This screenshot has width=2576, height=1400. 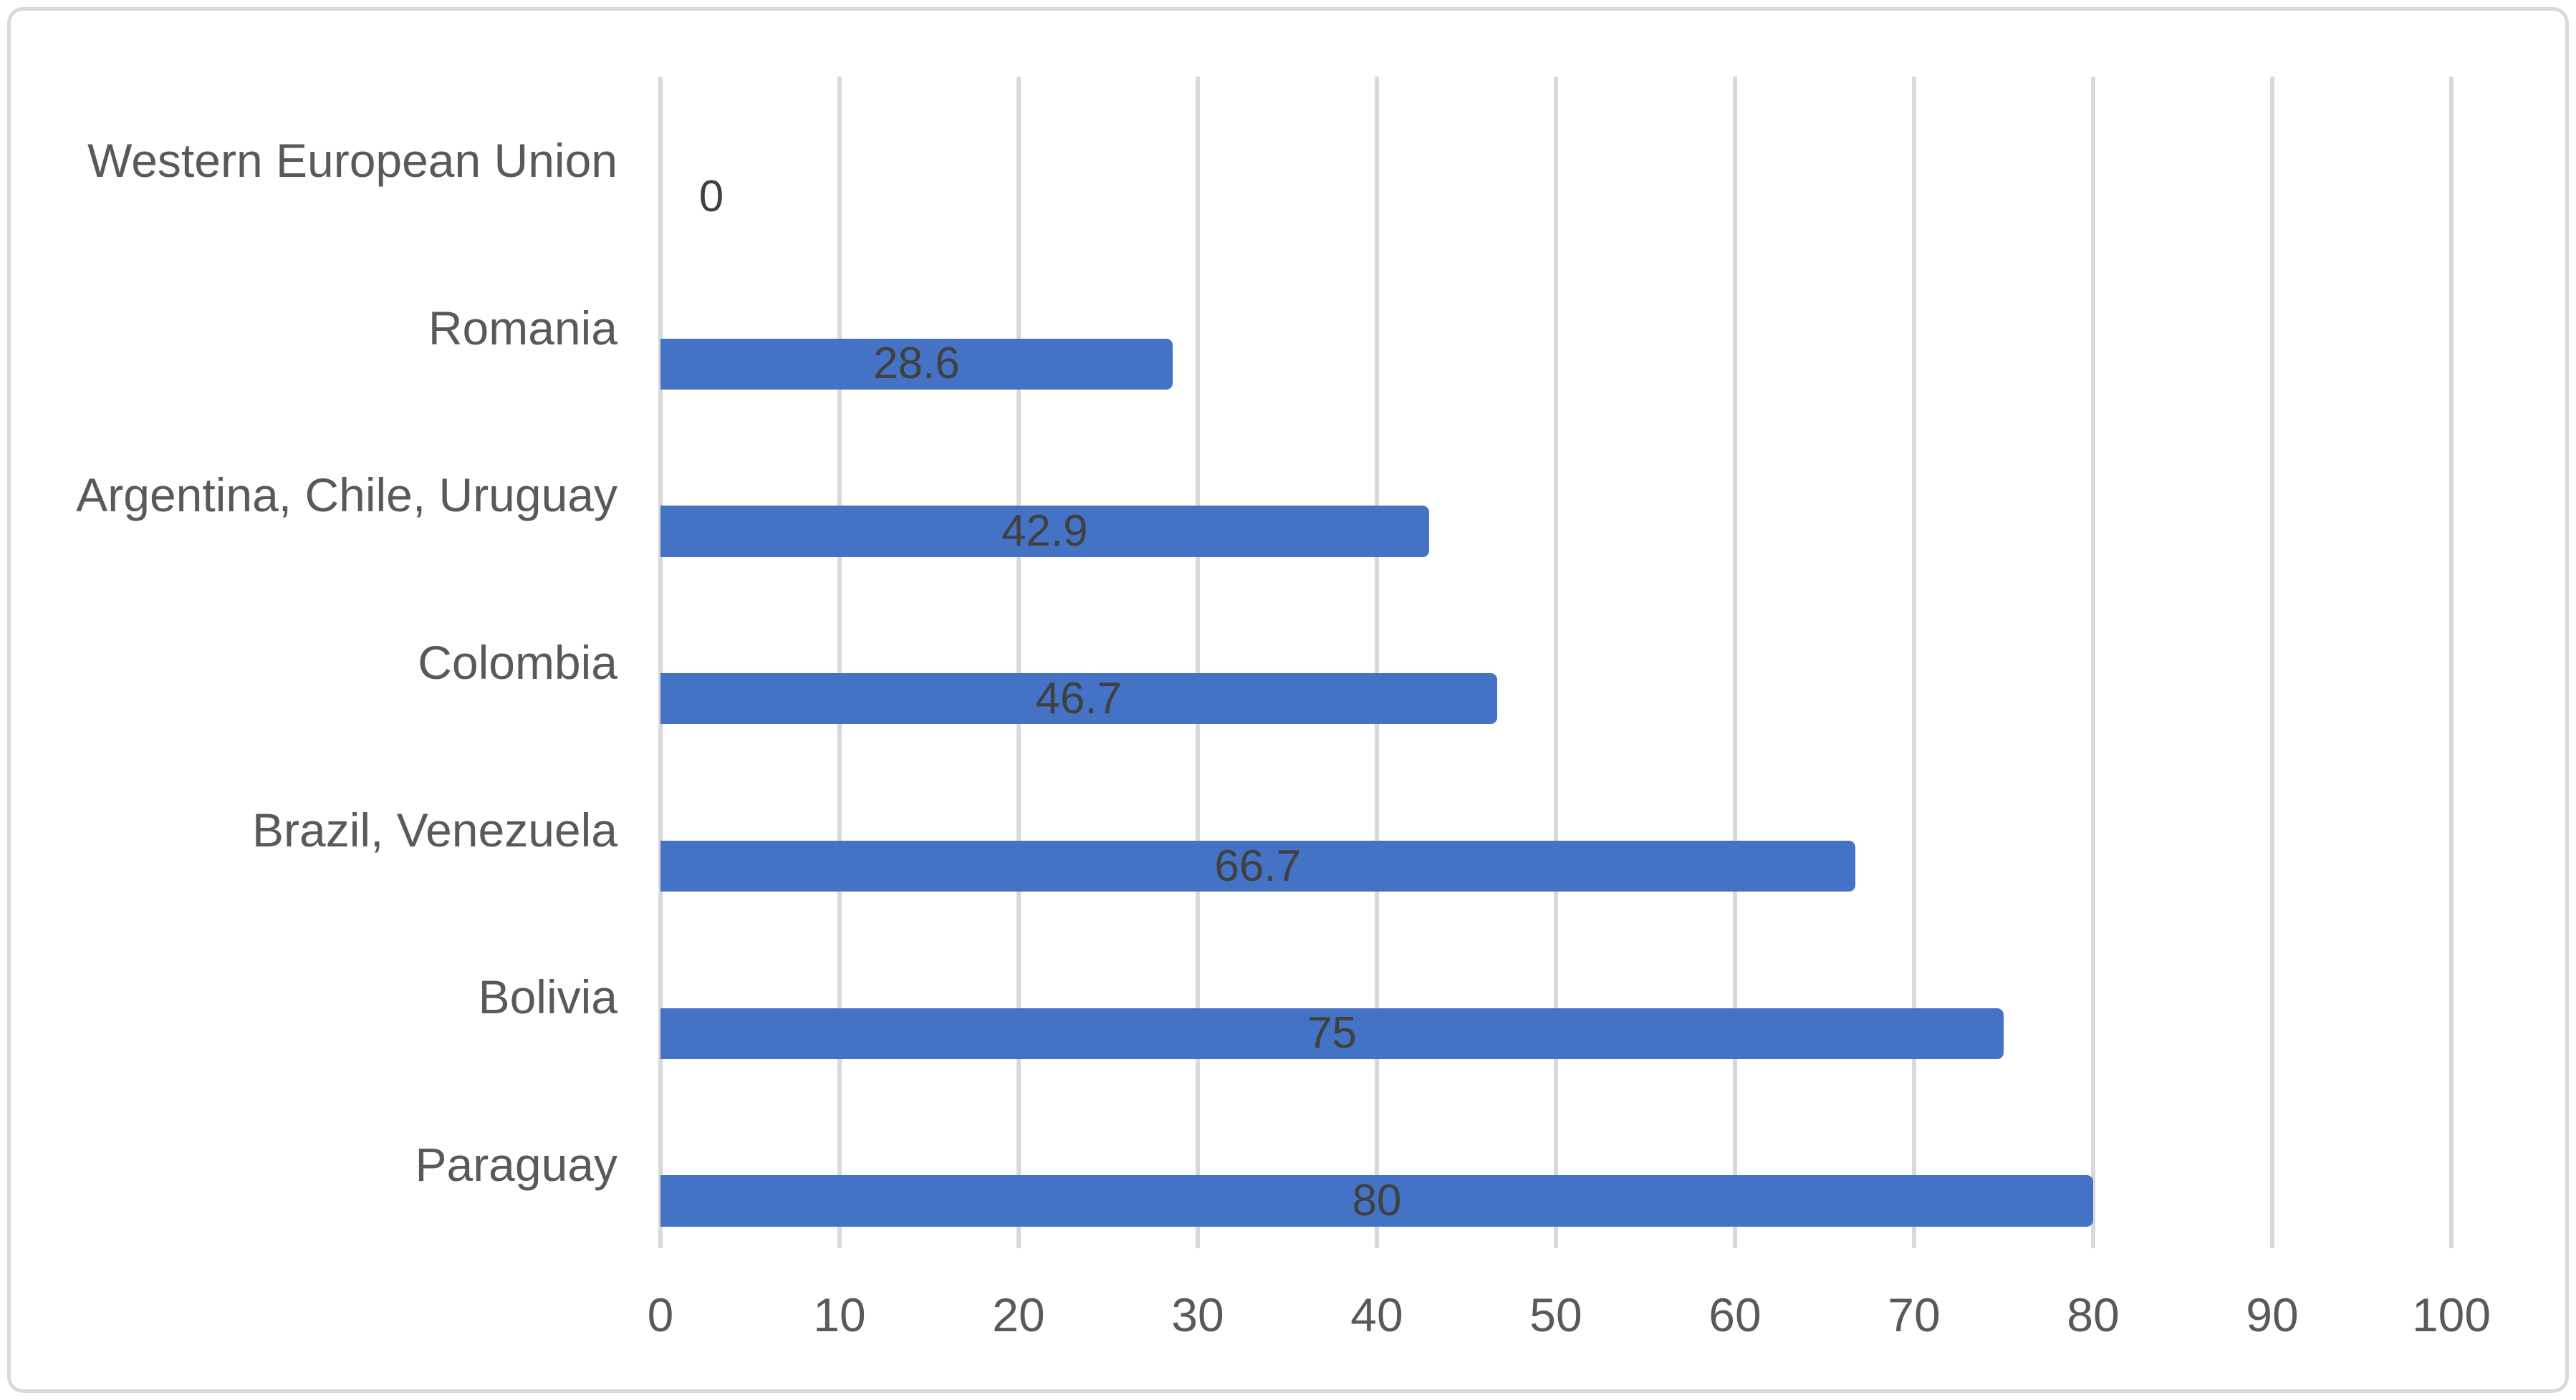 I want to click on bar: 75, so click(x=1332, y=1033).